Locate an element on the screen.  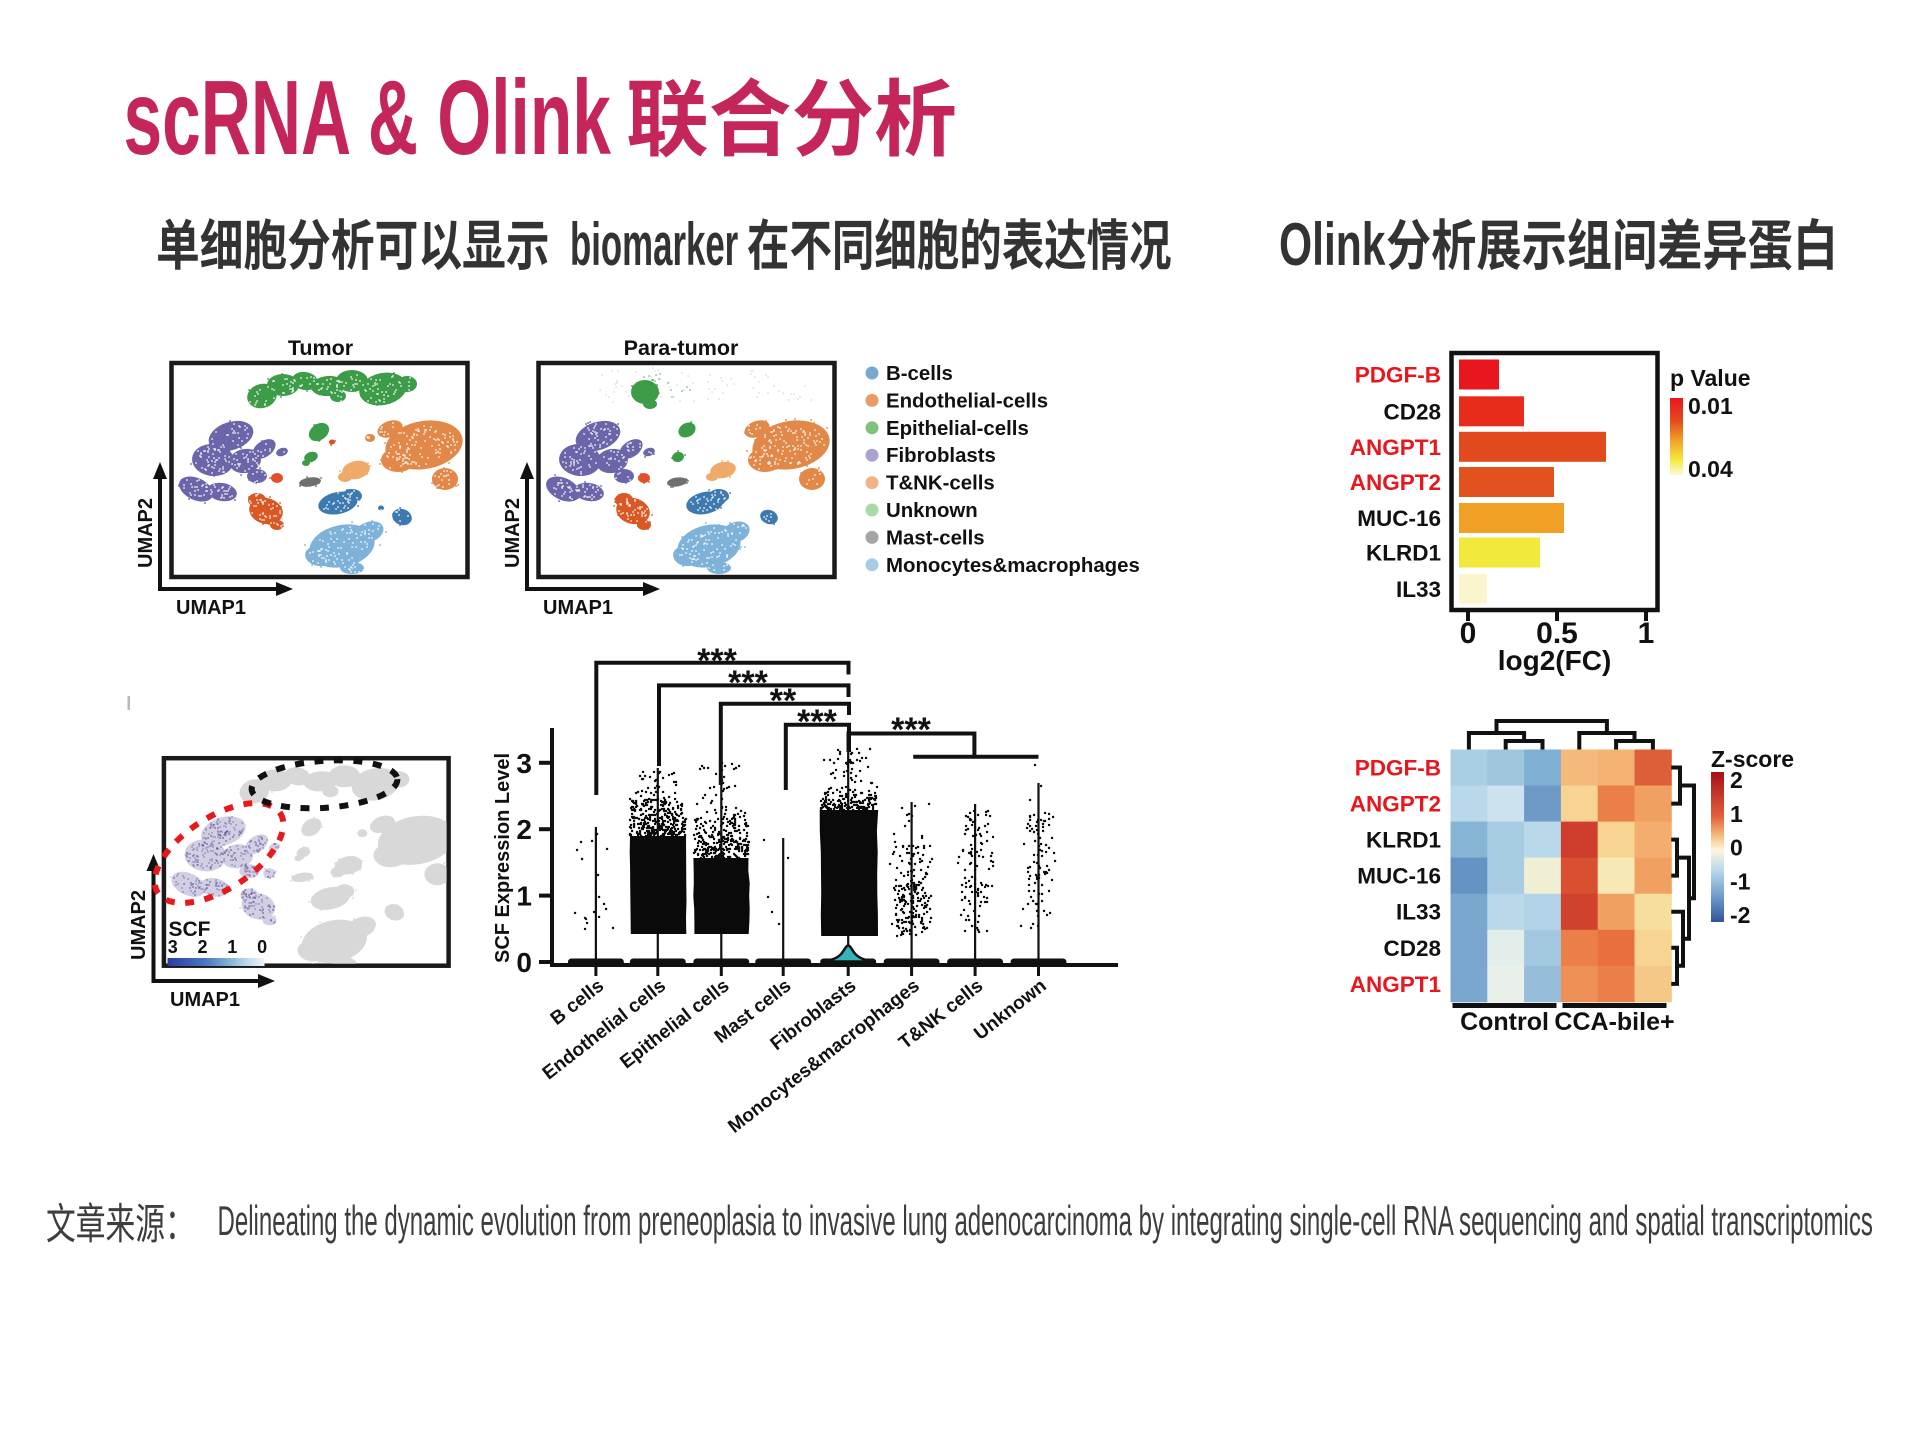
svg-text: Mast-cells is located at coordinates (935, 538).